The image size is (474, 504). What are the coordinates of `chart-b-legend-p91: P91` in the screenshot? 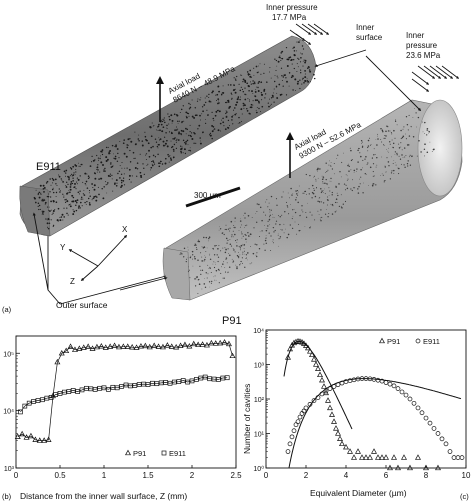 It's located at (139, 453).